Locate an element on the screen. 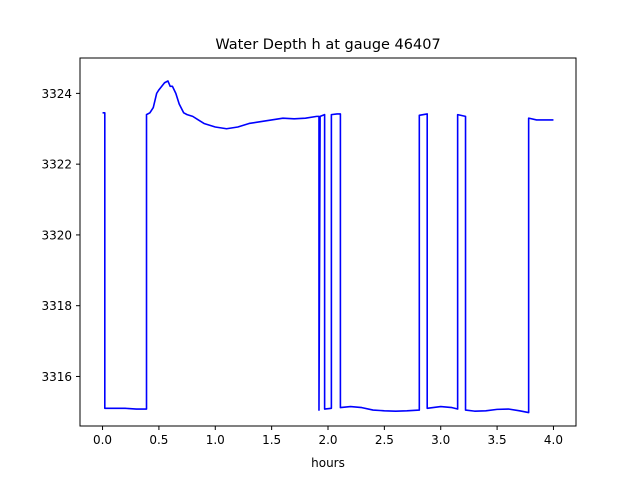 The width and height of the screenshot is (640, 480). x-tick-label: 4.0 is located at coordinates (553, 440).